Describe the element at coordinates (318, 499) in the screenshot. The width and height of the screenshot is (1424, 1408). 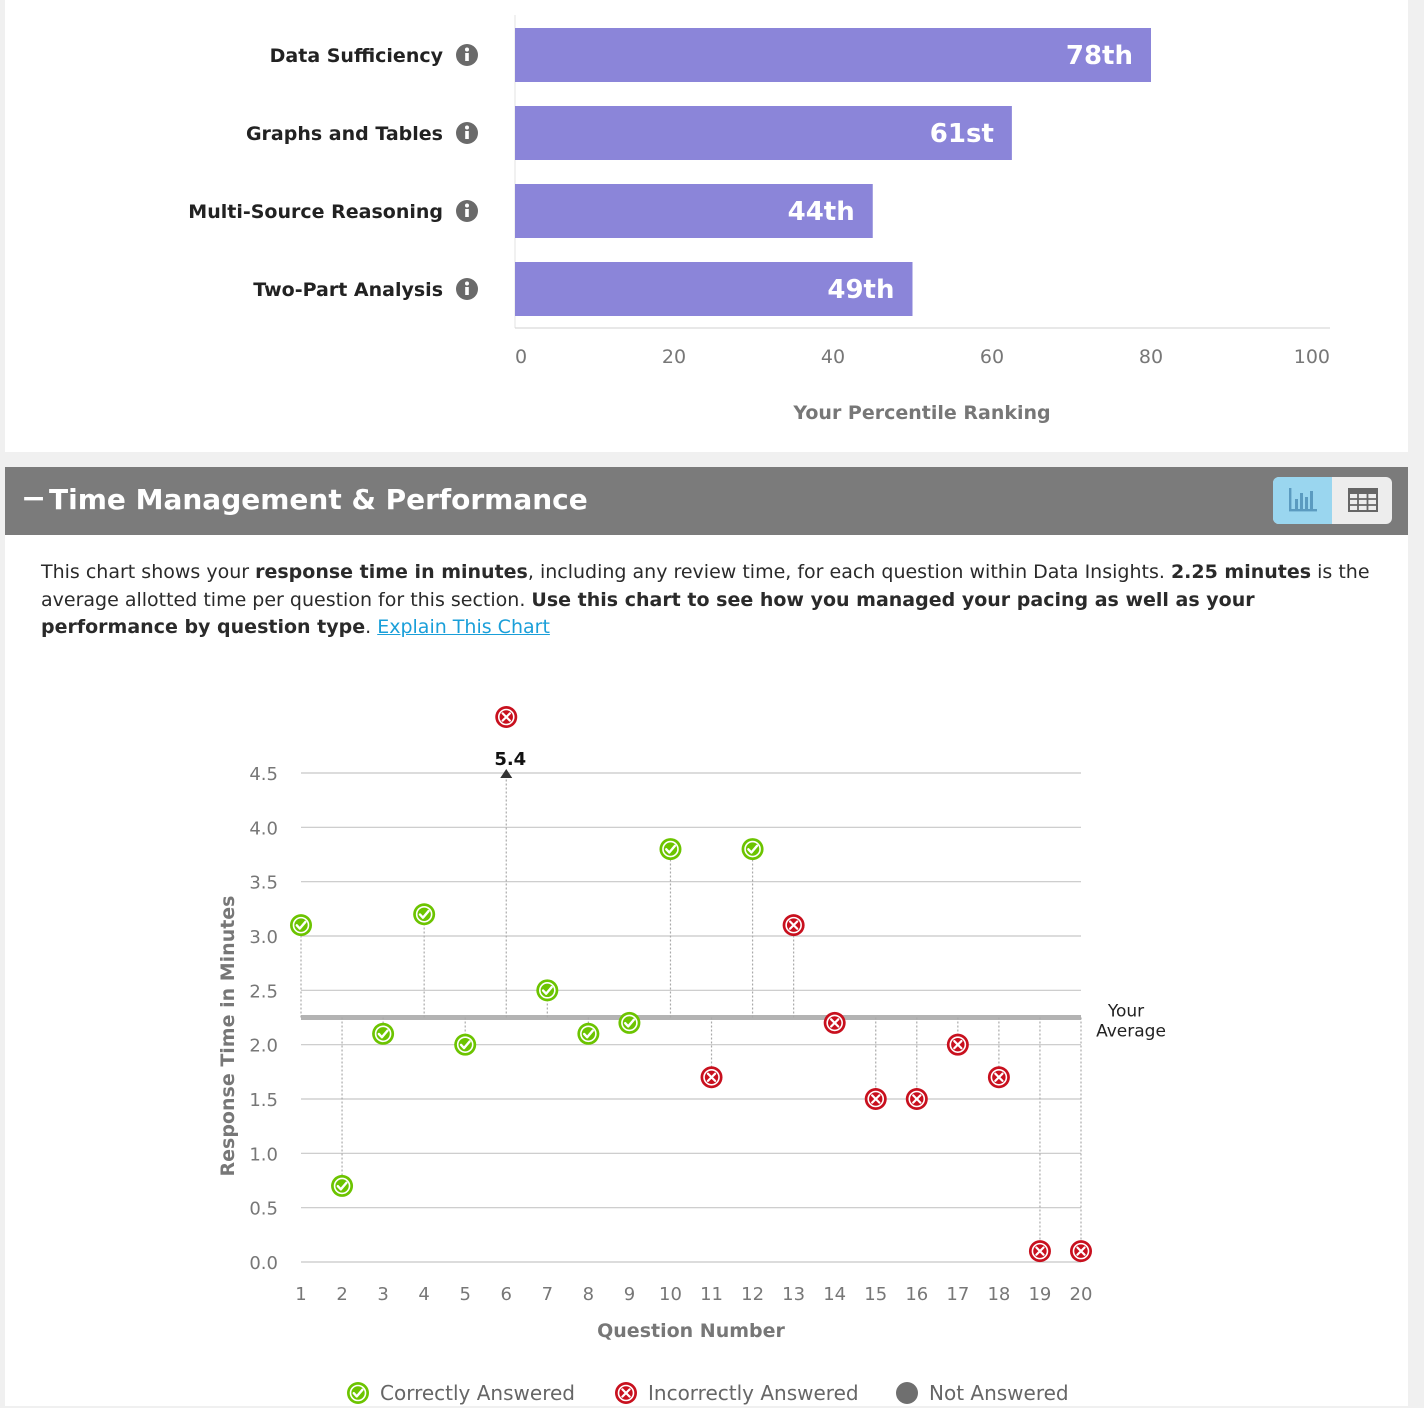
I see `section-title: Time Management & Performance` at that location.